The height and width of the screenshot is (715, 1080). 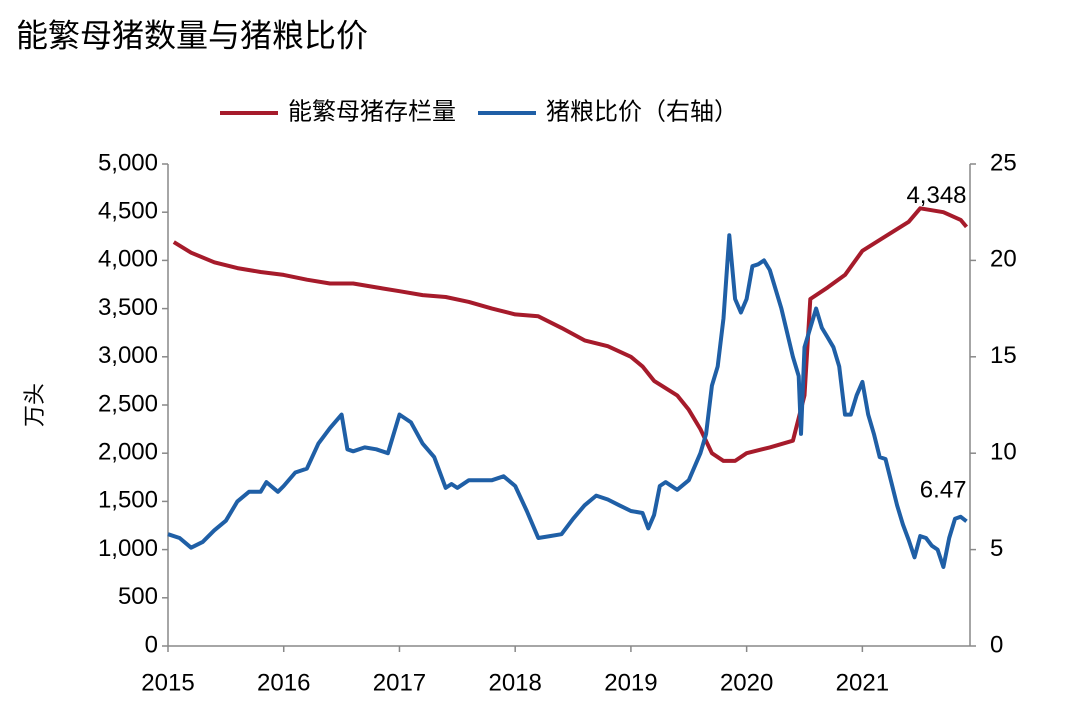 What do you see at coordinates (192, 35) in the screenshot?
I see `chart-title: 能繁母猪数量与猪粮比价` at bounding box center [192, 35].